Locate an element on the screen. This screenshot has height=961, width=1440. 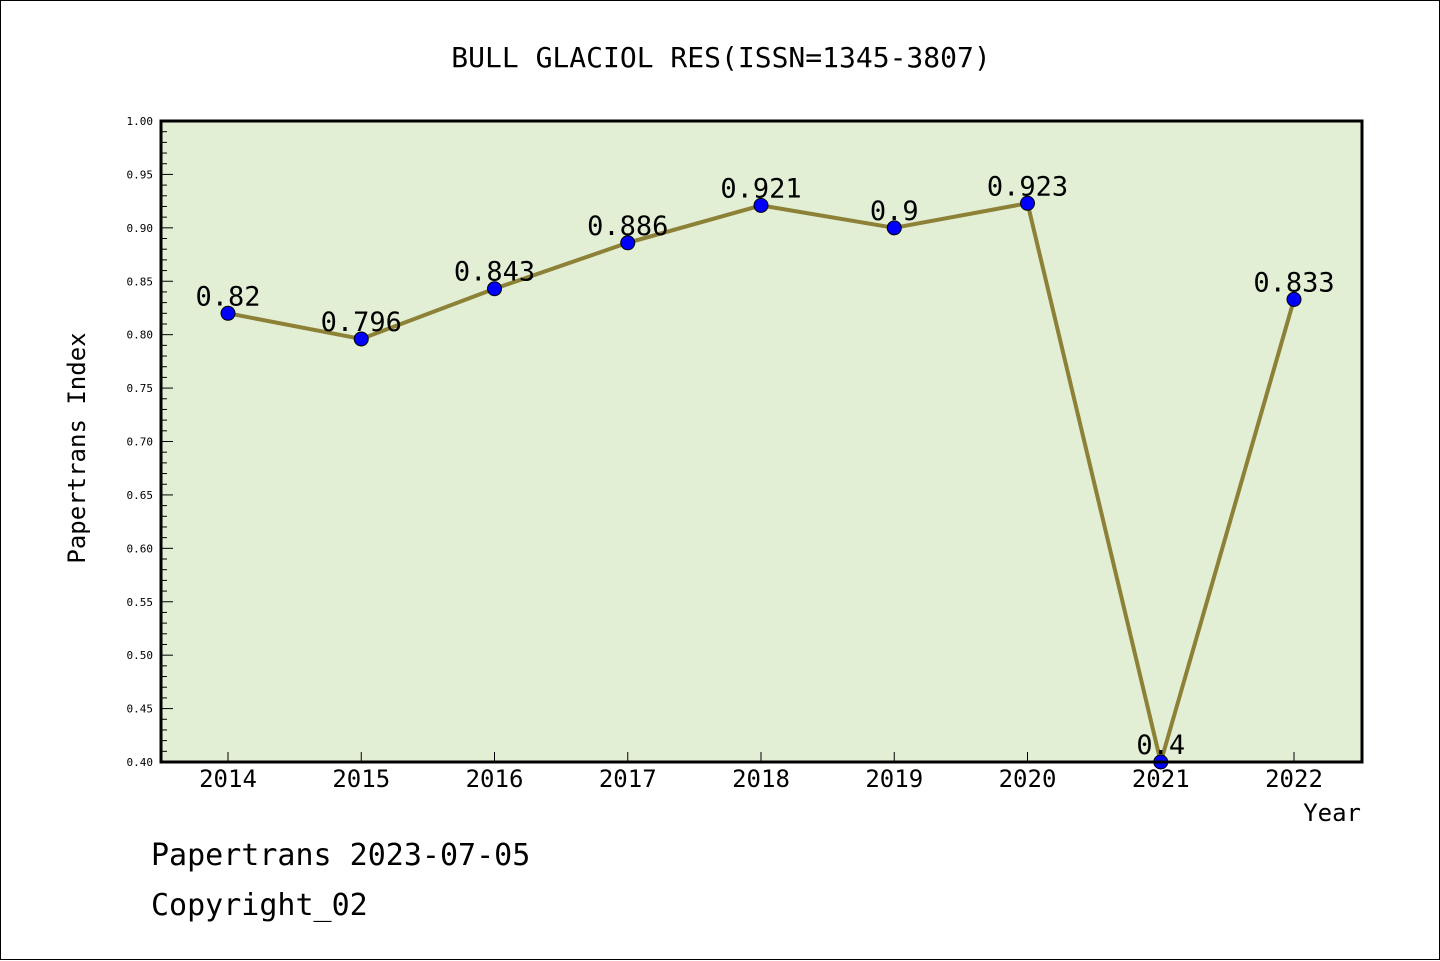
x-tick-label: 2016 is located at coordinates (495, 779).